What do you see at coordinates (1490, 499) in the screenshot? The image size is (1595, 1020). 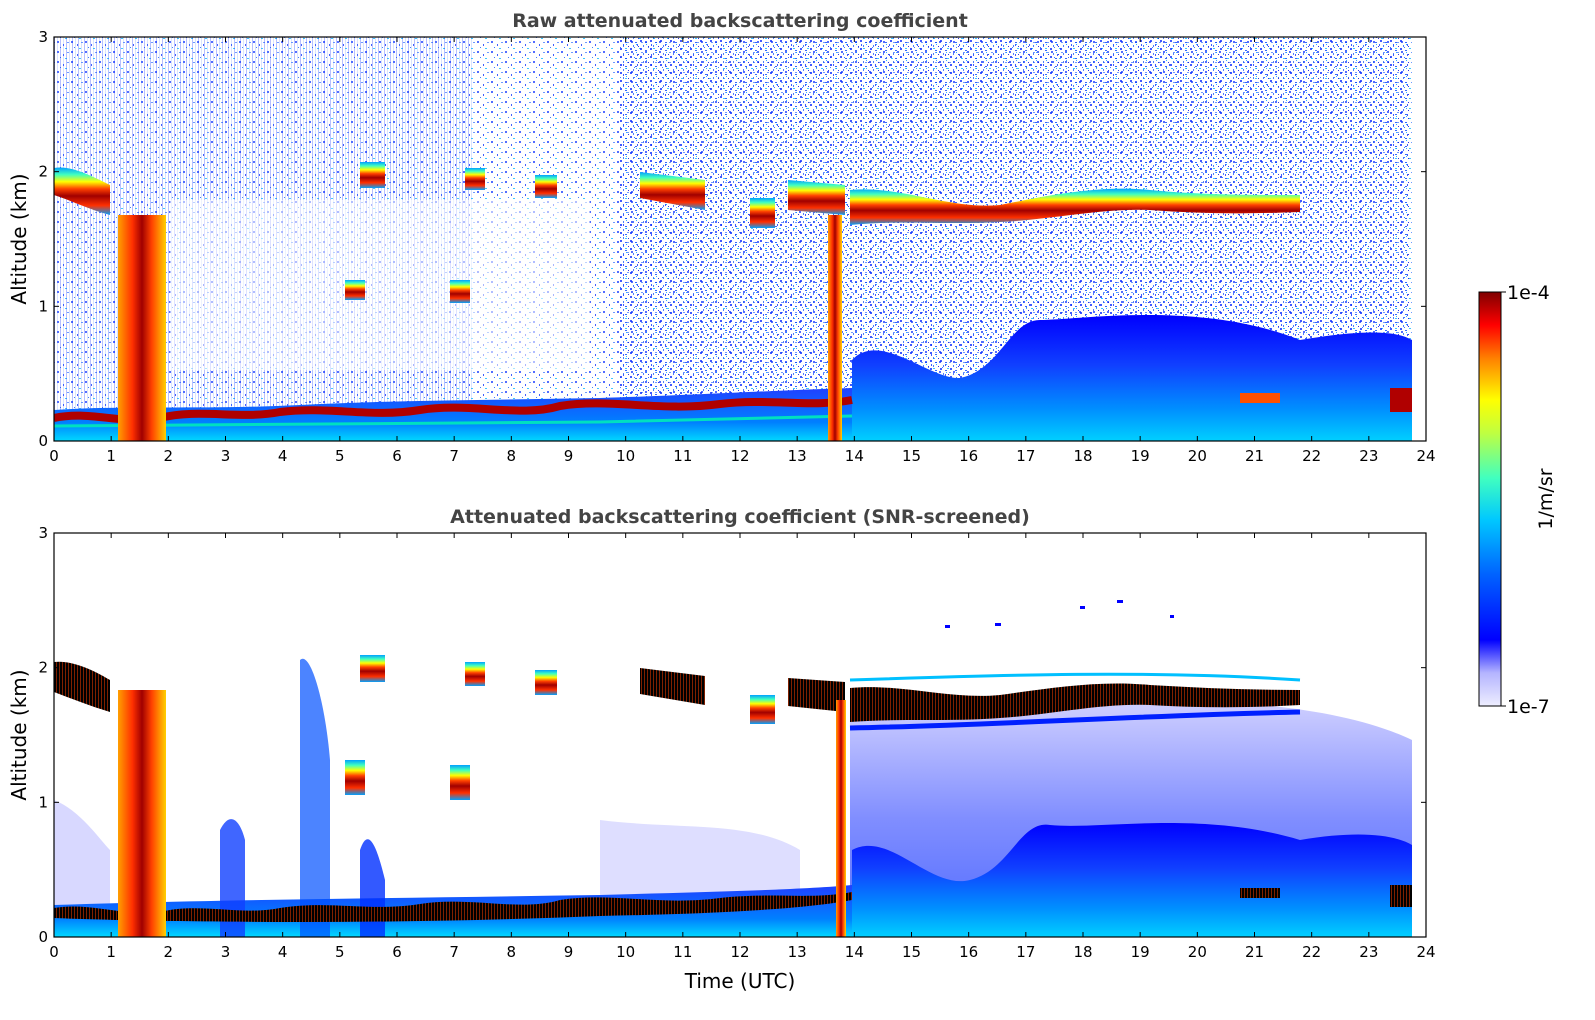 I see `colorbar-scale` at bounding box center [1490, 499].